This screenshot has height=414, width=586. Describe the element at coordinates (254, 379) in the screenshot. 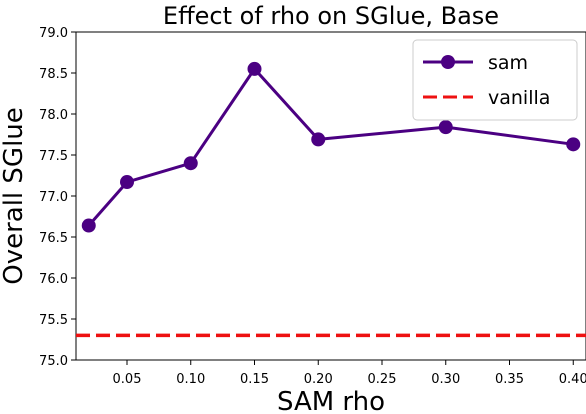

I see `x-tick-label: 0.15` at that location.